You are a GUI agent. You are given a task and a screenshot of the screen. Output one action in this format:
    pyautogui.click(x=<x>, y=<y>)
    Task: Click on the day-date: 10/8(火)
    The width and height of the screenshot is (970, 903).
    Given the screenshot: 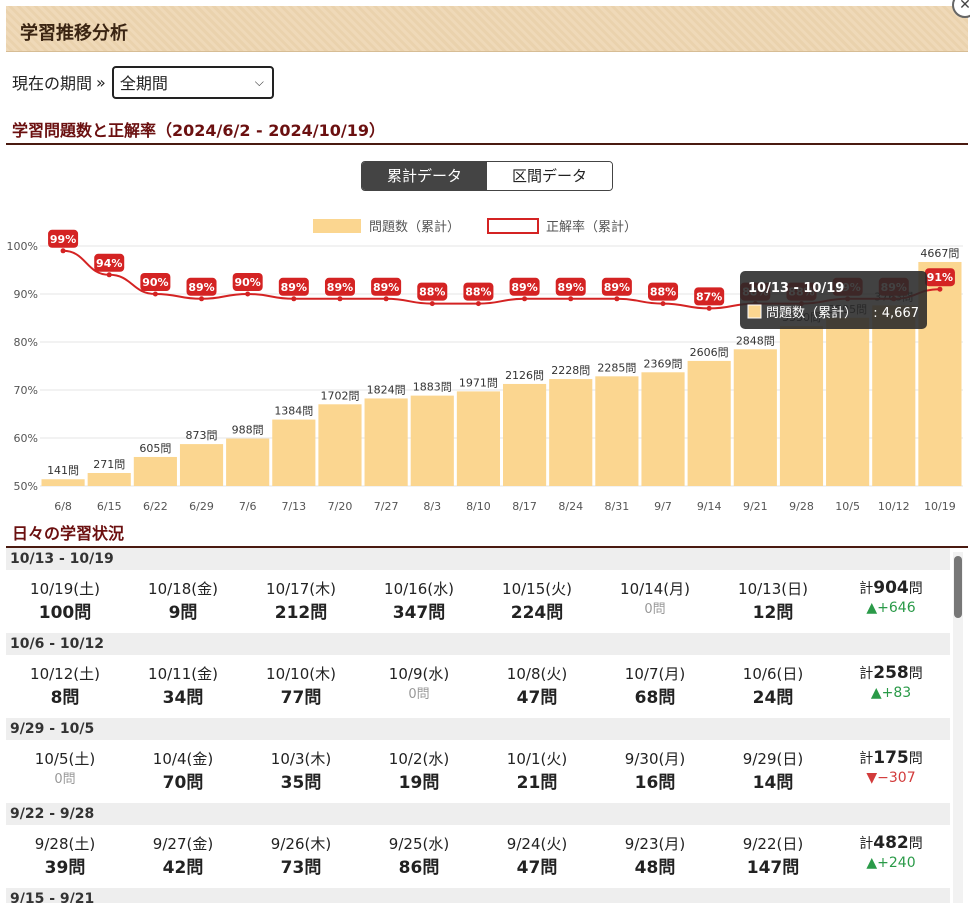 What is the action you would take?
    pyautogui.click(x=537, y=674)
    